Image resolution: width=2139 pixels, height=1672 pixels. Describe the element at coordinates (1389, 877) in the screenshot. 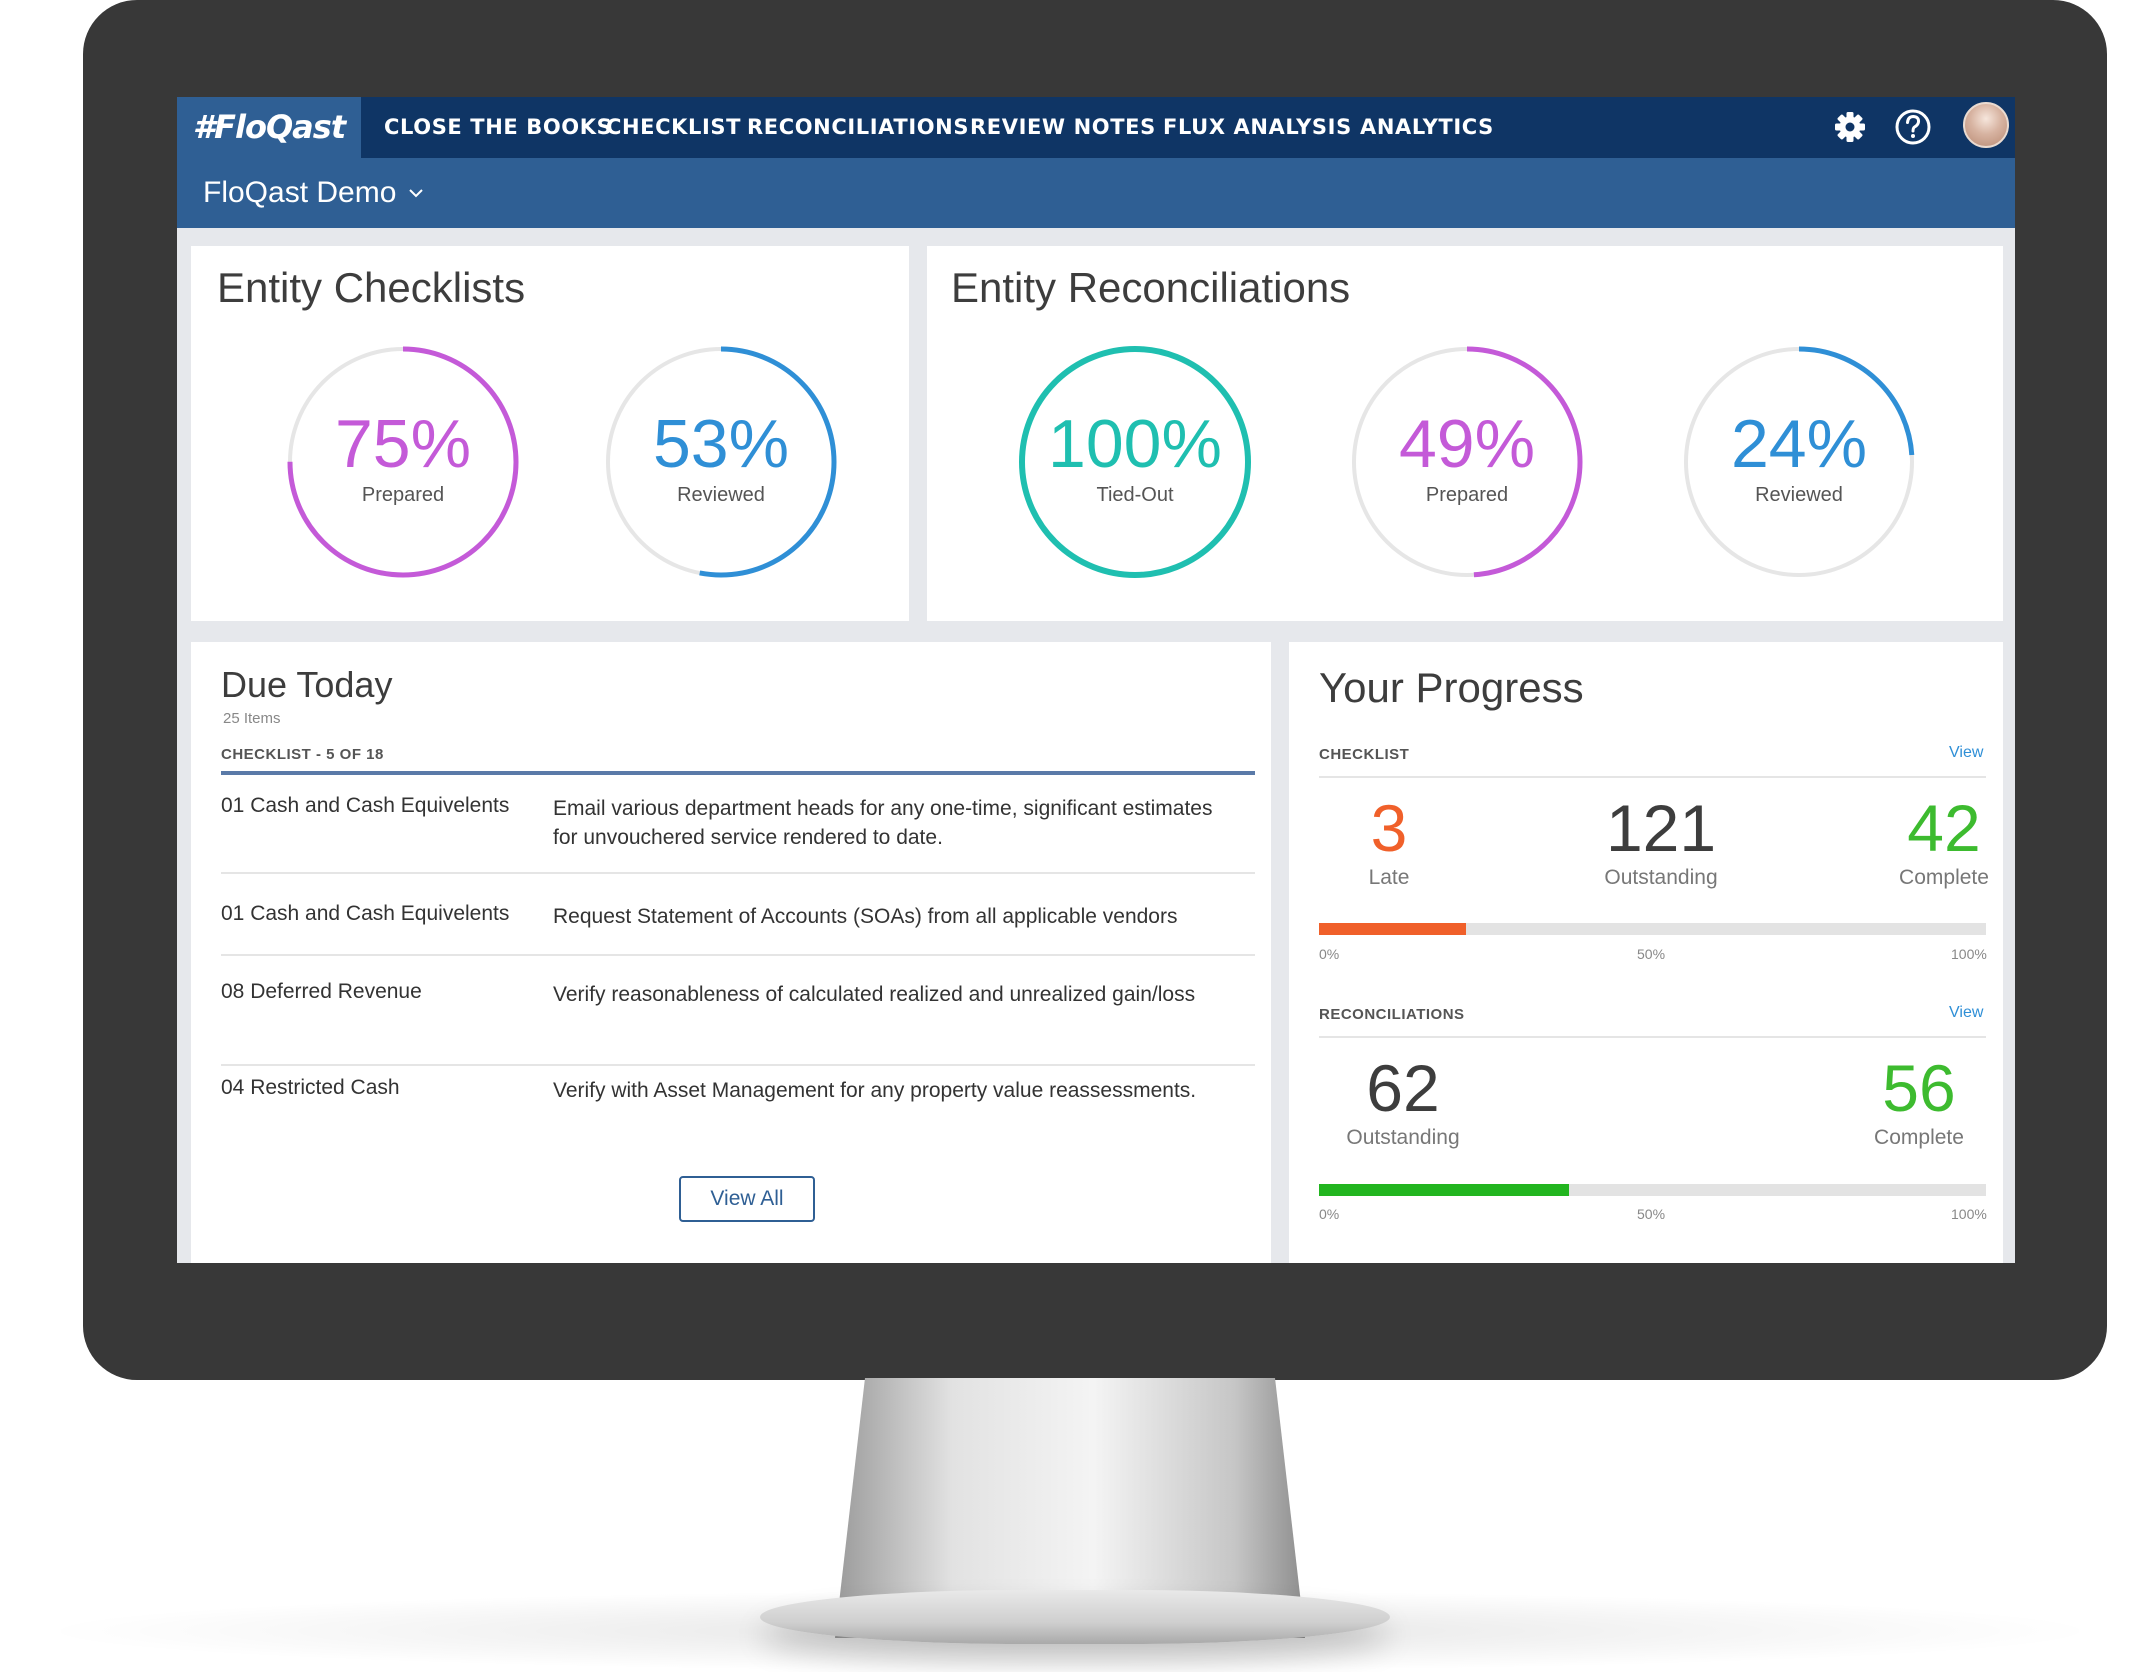

I see `late-label: Late` at that location.